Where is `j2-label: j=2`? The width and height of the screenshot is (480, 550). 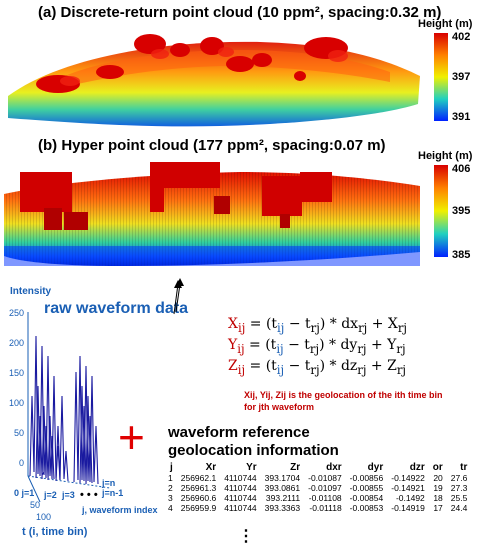 j2-label: j=2 is located at coordinates (50, 495).